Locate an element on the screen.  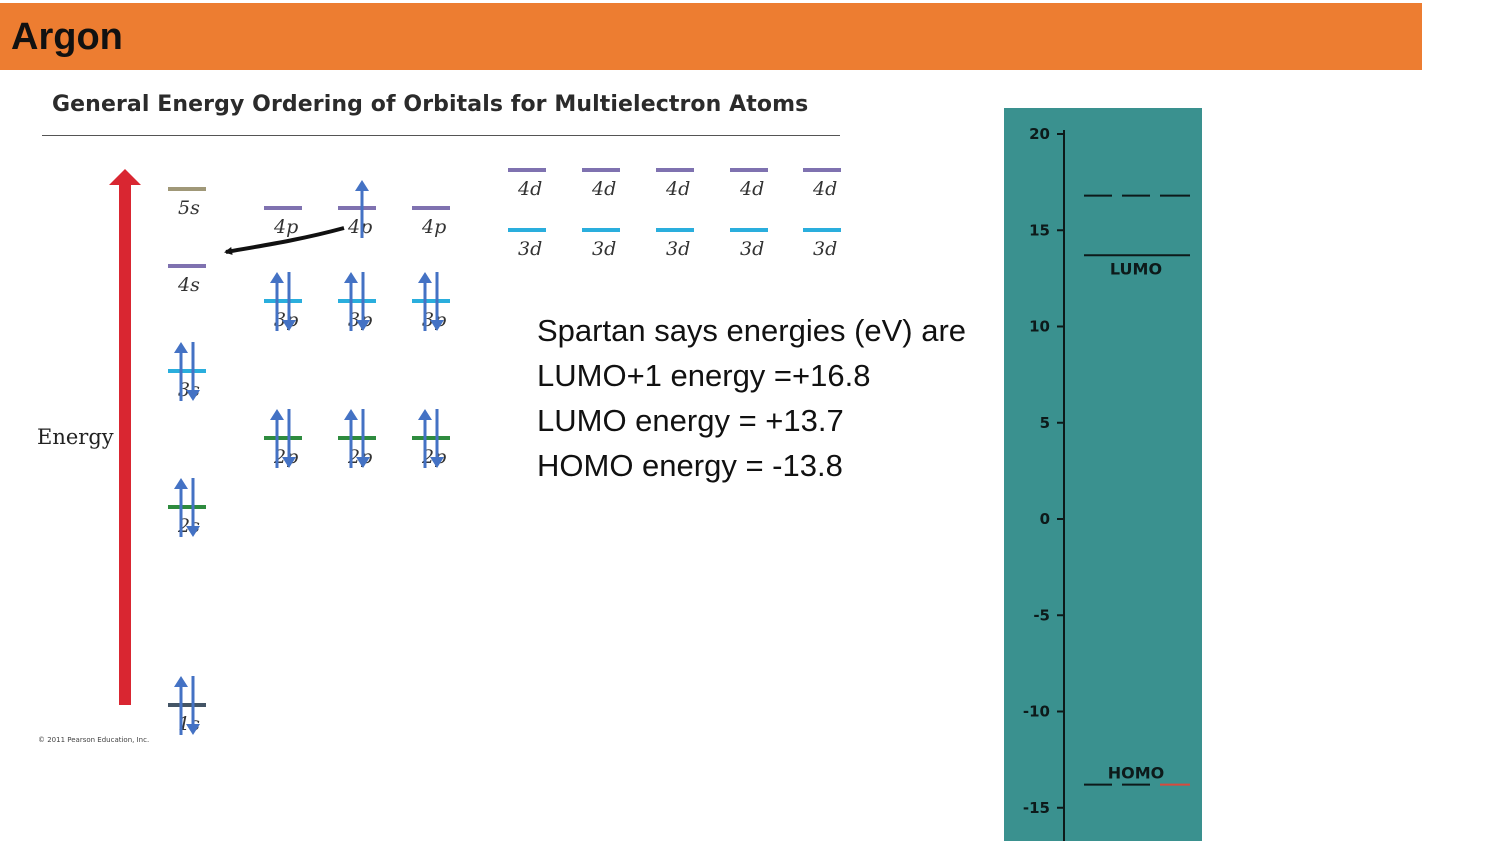
y-tick-label: 20 is located at coordinates (1039, 134).